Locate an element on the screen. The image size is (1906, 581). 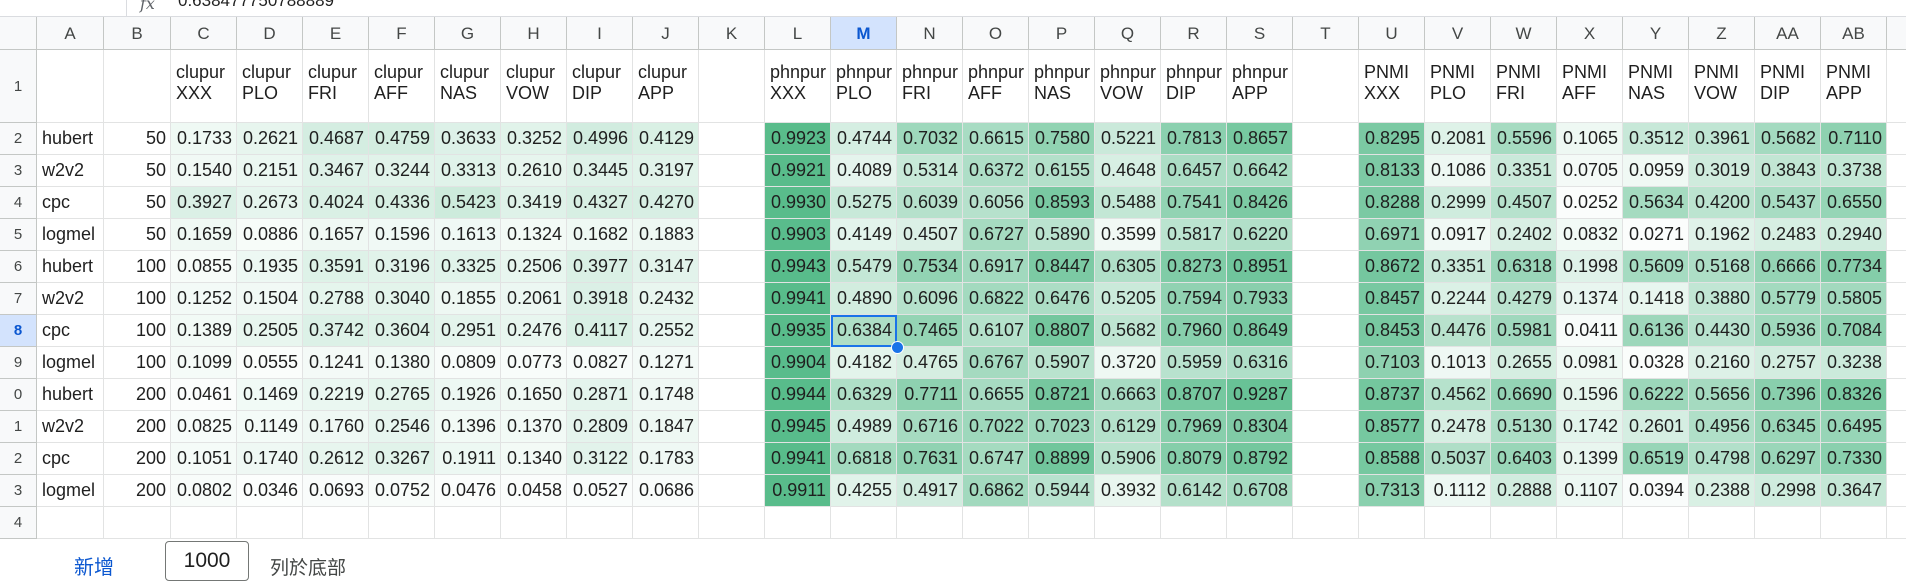
data-cell: 0.2601 is located at coordinates (1656, 427).